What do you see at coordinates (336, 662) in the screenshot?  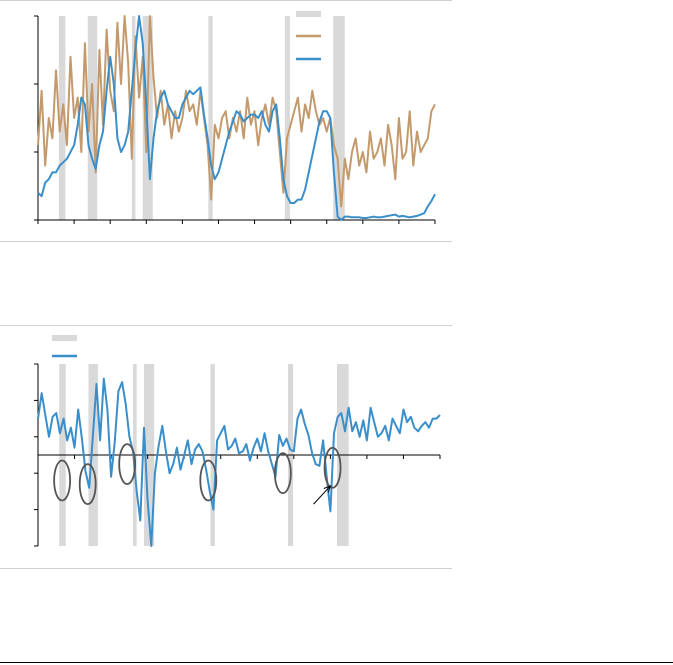 I see `bottom-rule` at bounding box center [336, 662].